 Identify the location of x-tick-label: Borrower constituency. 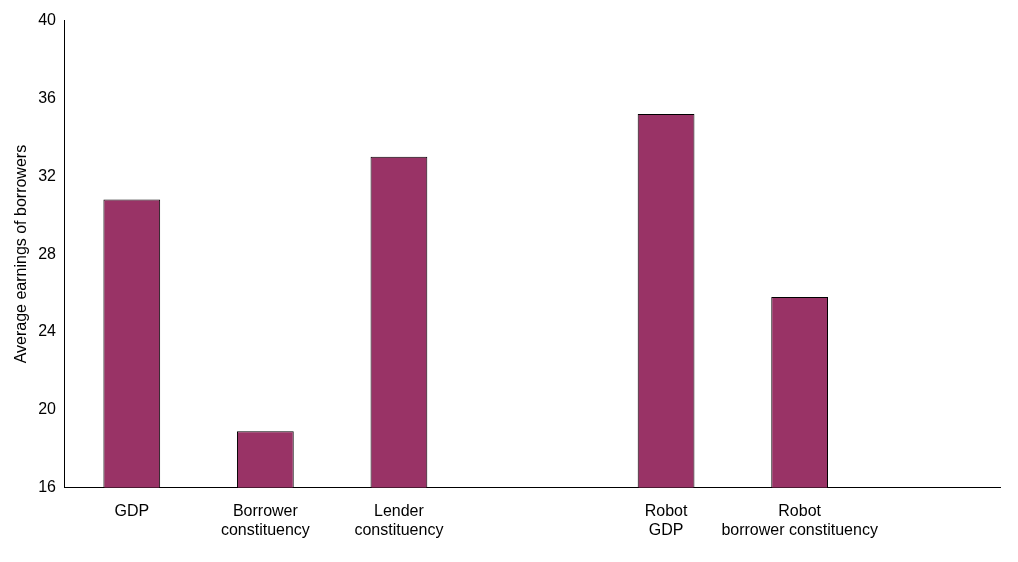
(265, 519).